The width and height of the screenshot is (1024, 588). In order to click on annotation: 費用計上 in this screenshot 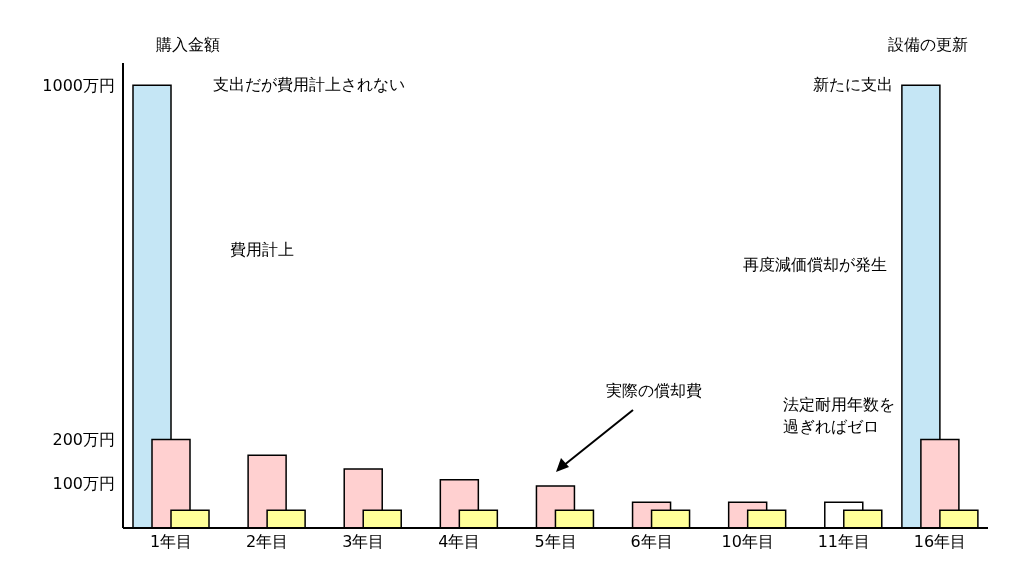, I will do `click(262, 249)`.